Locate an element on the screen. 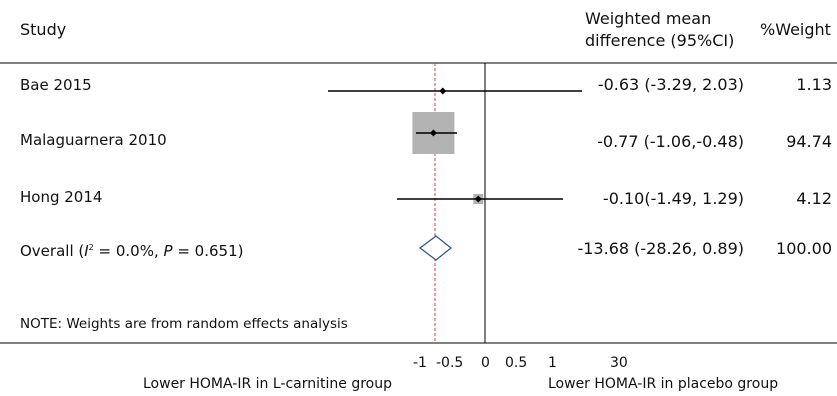 This screenshot has width=837, height=396. overall-ci: -13.68 (-28.26, 0.89) is located at coordinates (660, 248).